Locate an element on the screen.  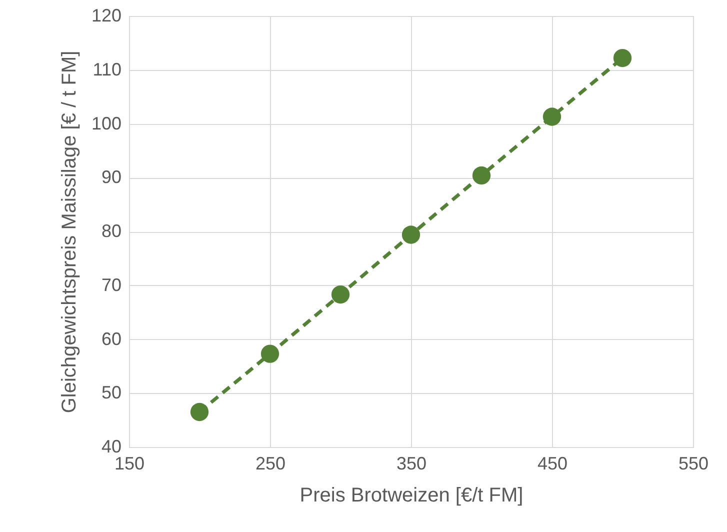
y-axis-title: Gleichgewichtspreis Maissilage [€ / t FM] is located at coordinates (69, 232).